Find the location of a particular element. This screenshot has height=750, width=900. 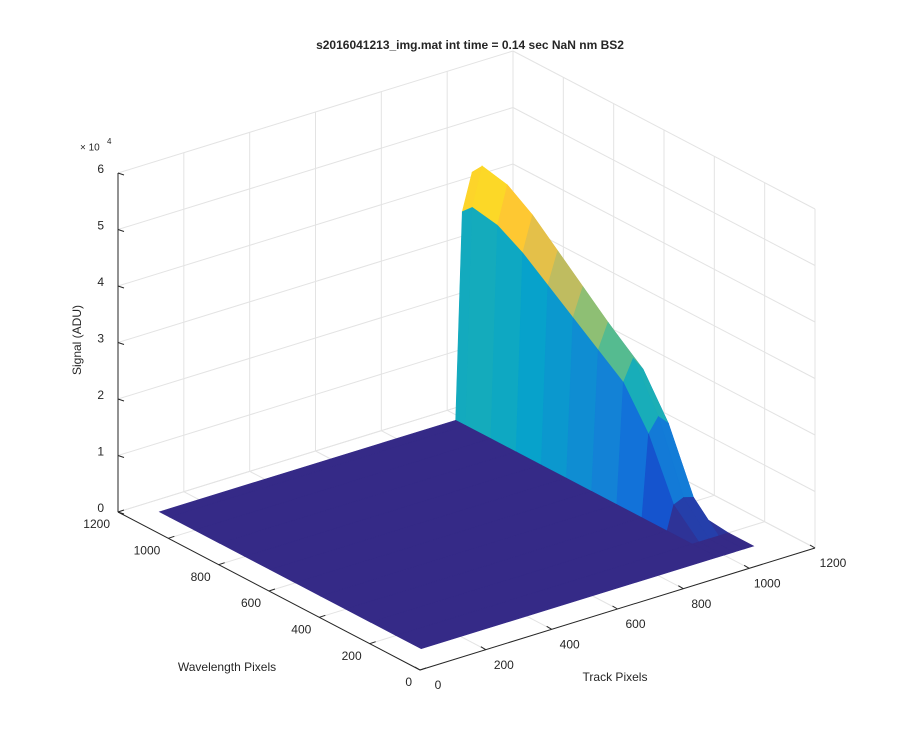

z-tick-label: 1 is located at coordinates (100, 452).